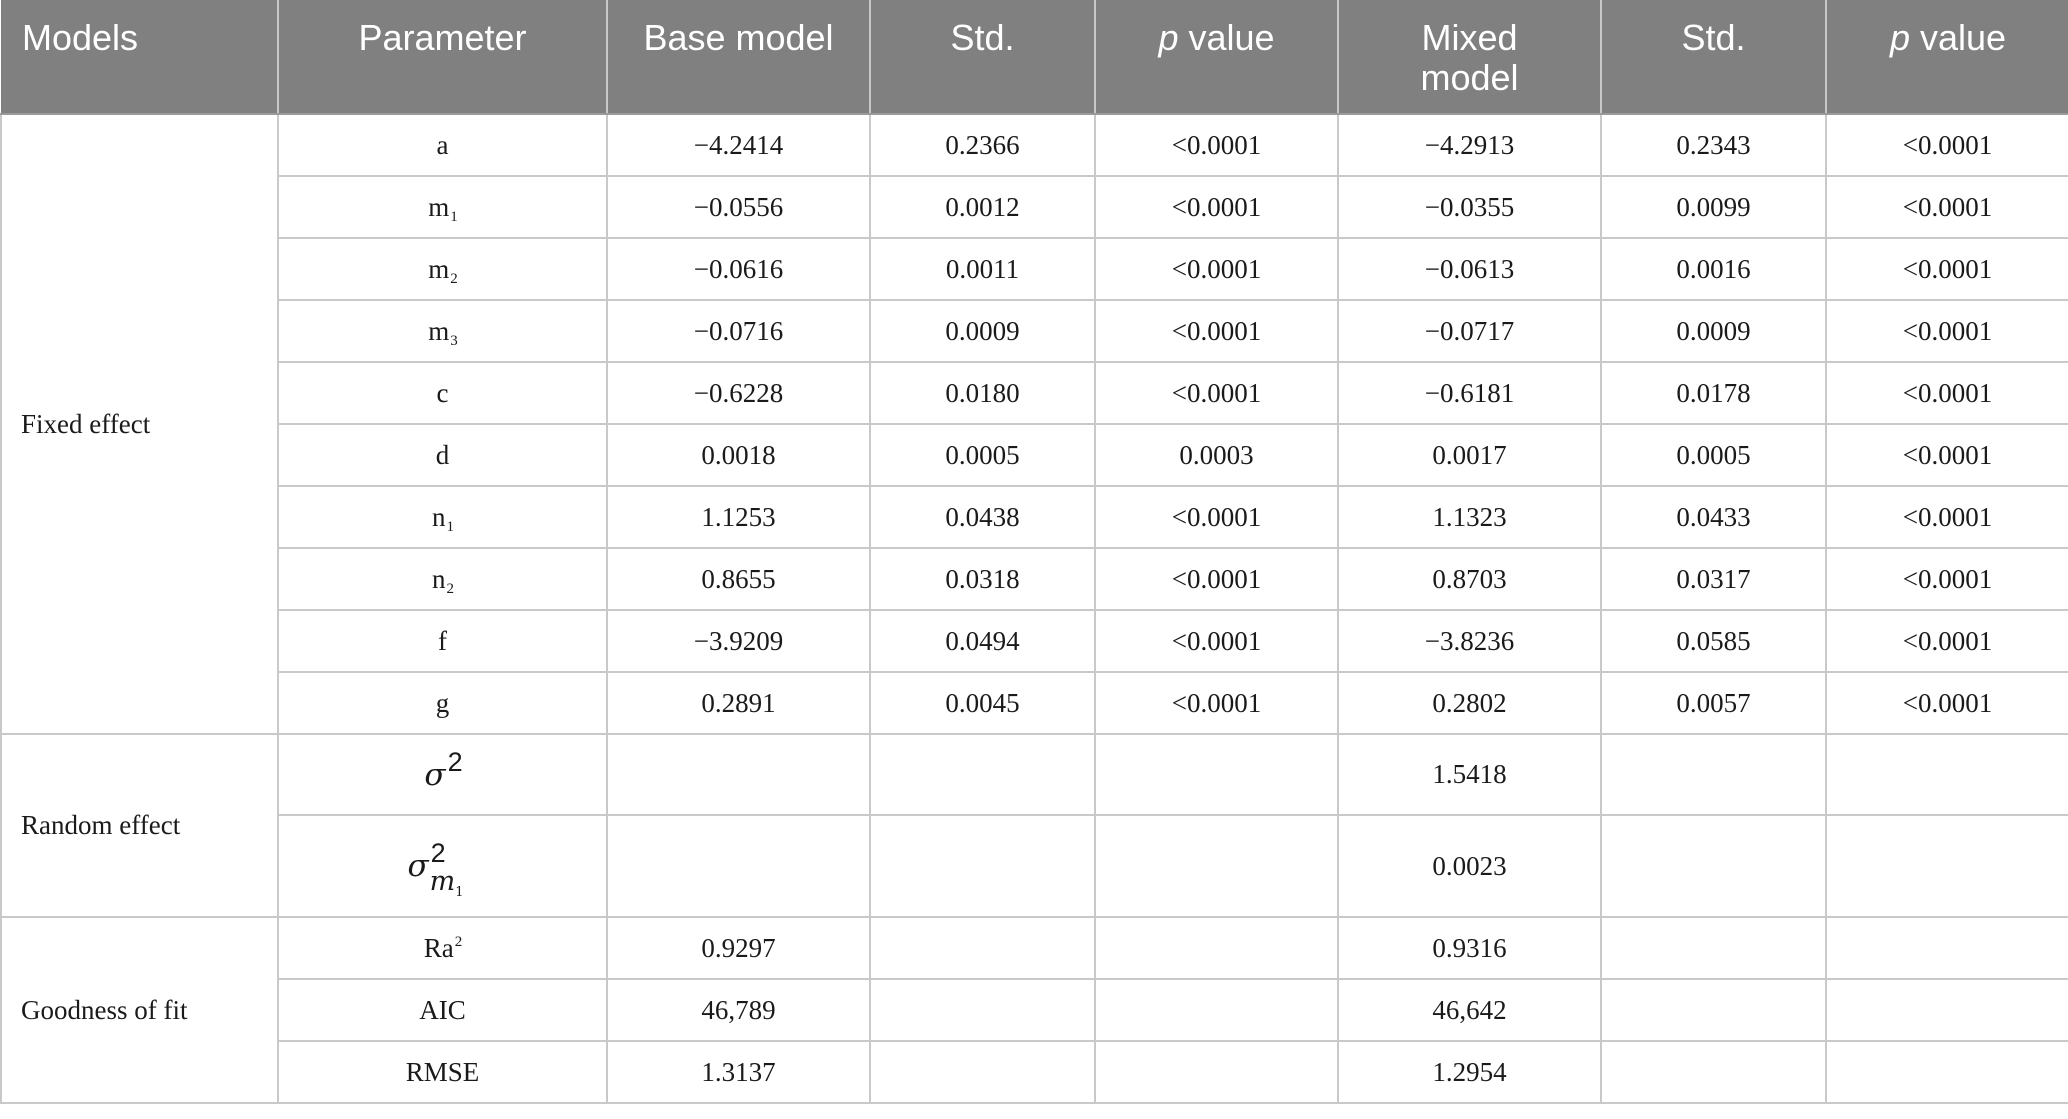  What do you see at coordinates (450, 526) in the screenshot?
I see `param-subscript: 1` at bounding box center [450, 526].